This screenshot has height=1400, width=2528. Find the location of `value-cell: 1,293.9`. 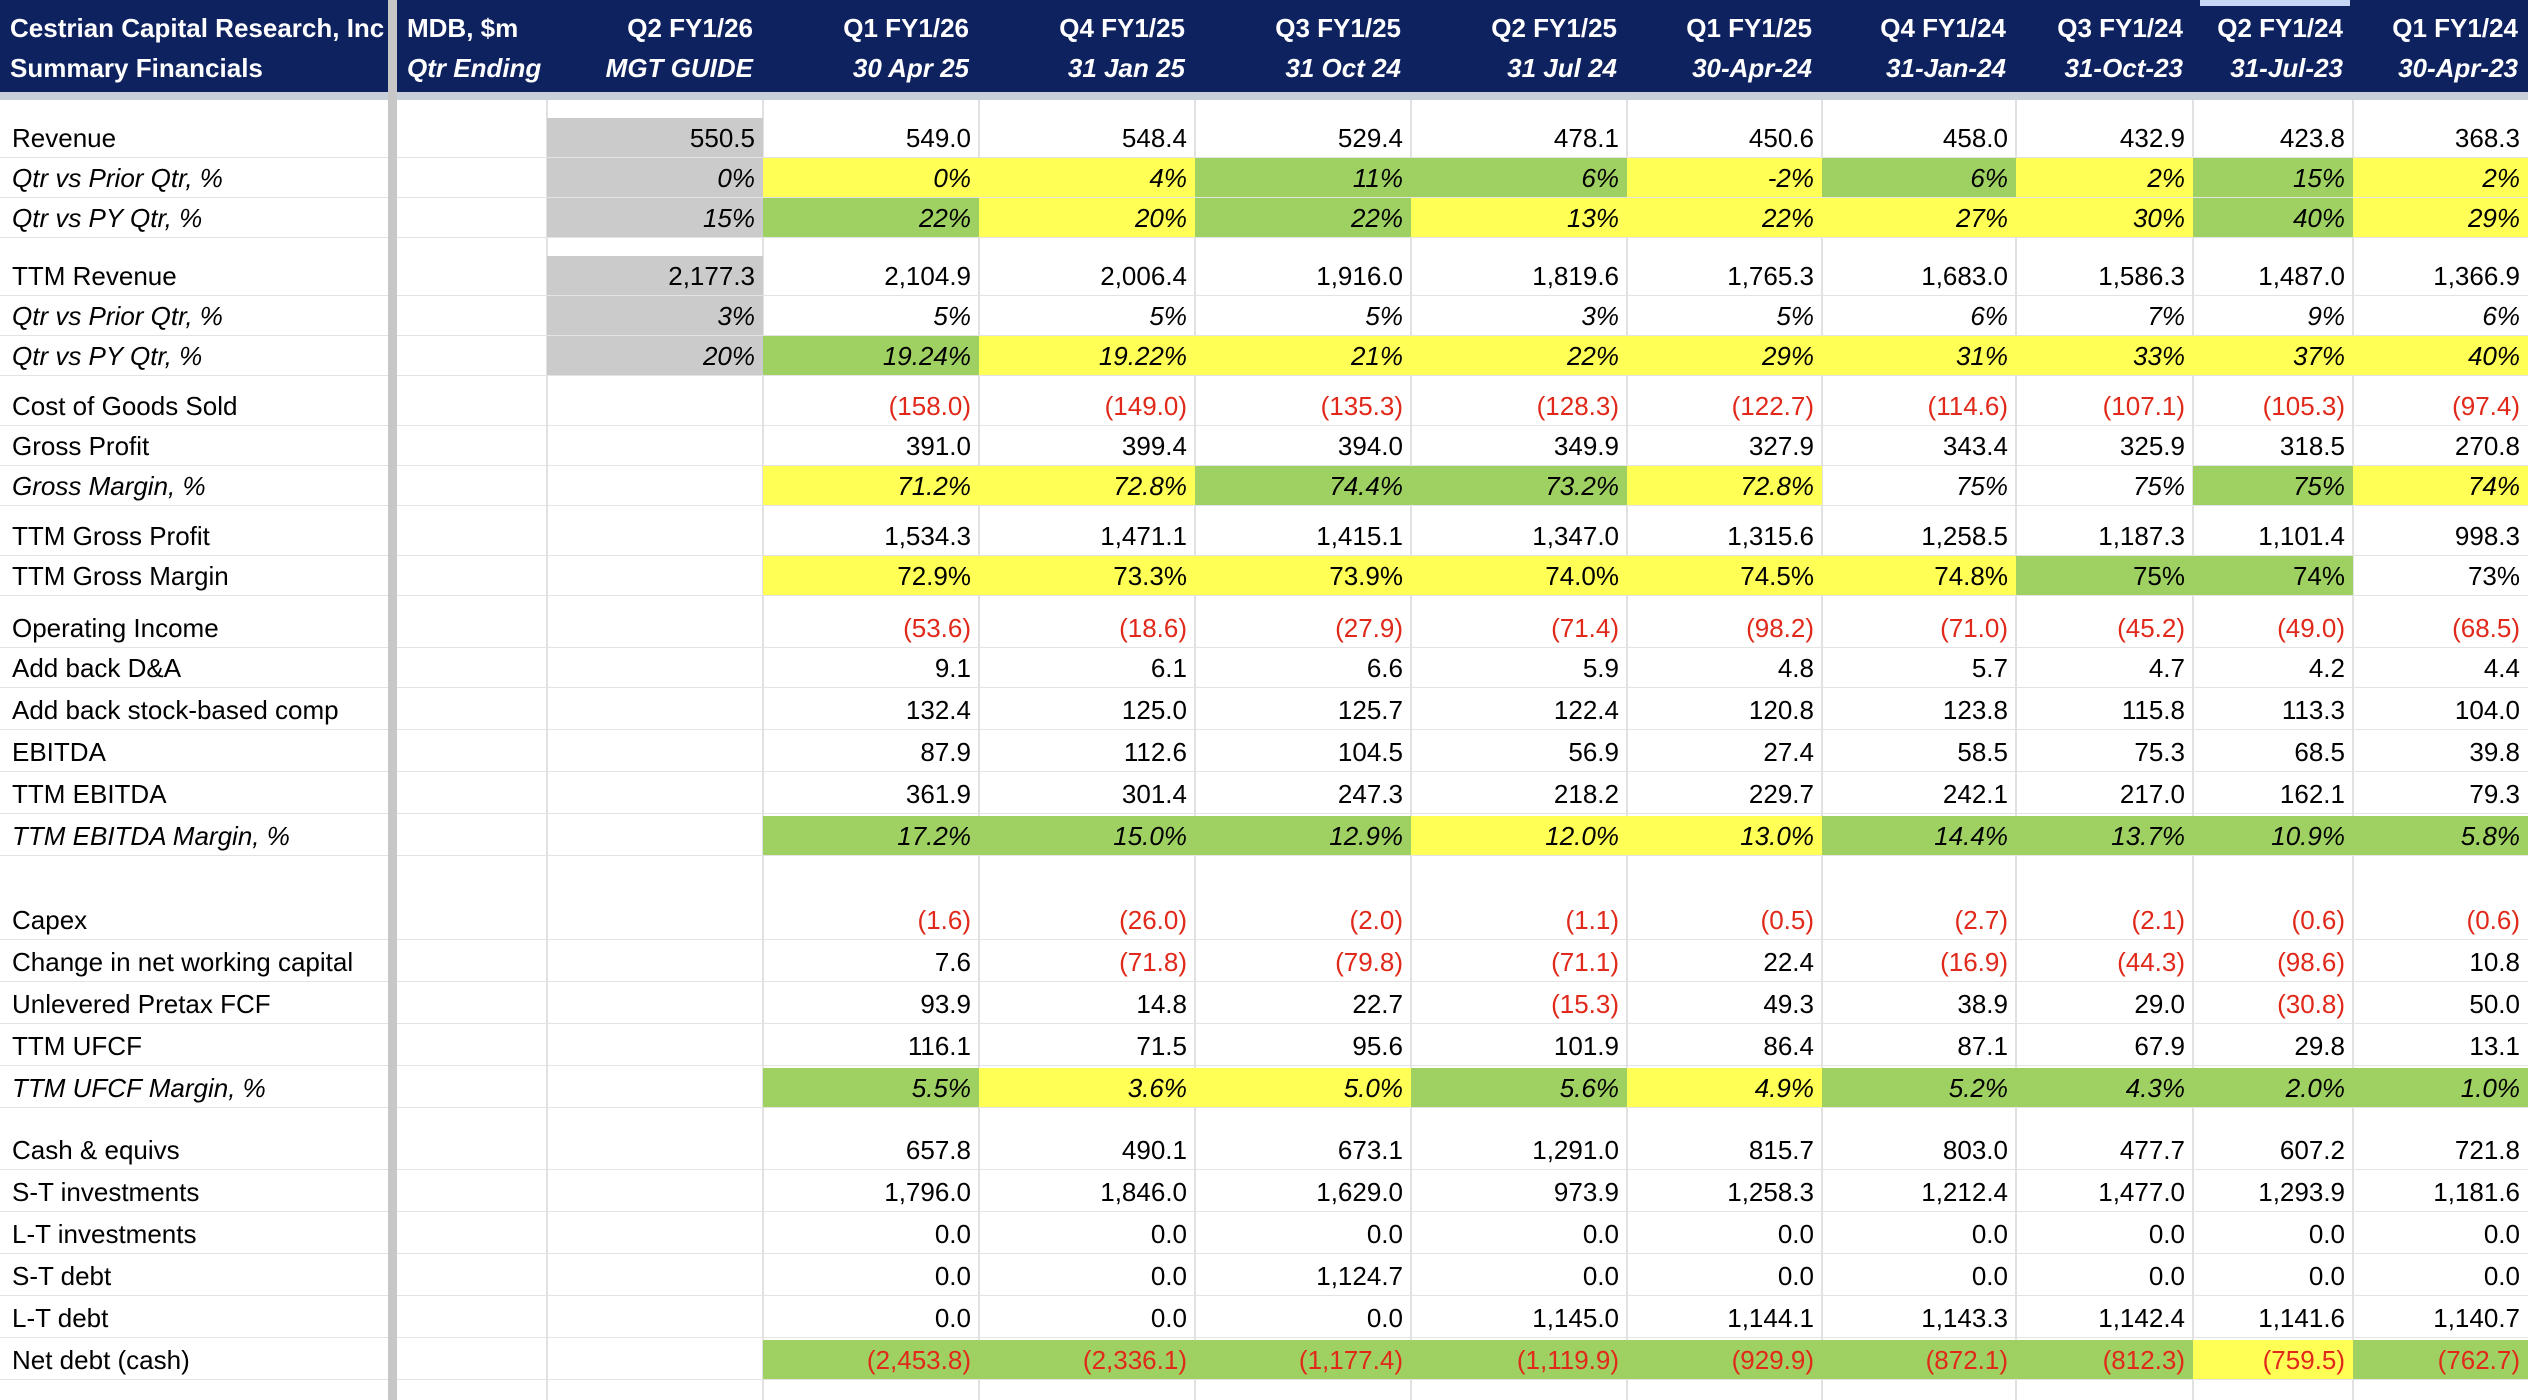

value-cell: 1,293.9 is located at coordinates (2273, 1192).